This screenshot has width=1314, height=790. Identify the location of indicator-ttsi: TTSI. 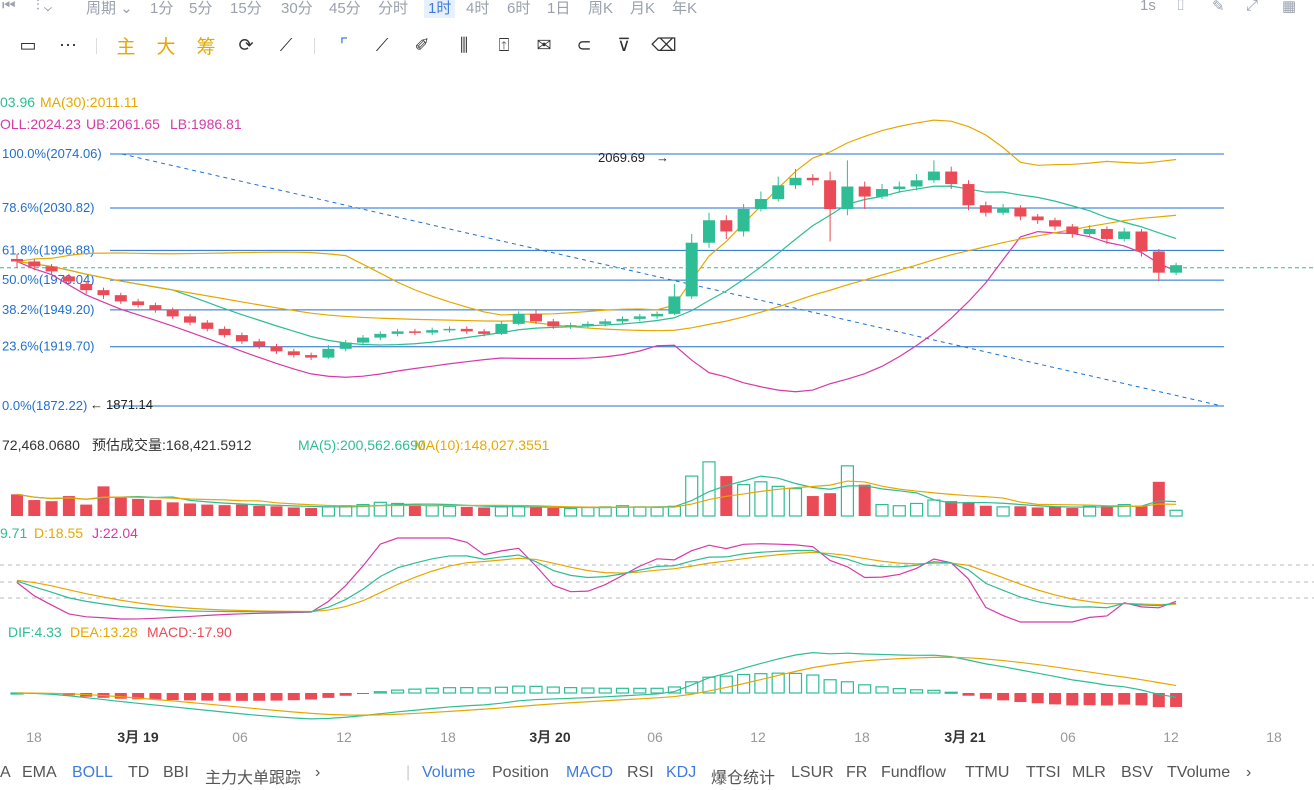
(1043, 772).